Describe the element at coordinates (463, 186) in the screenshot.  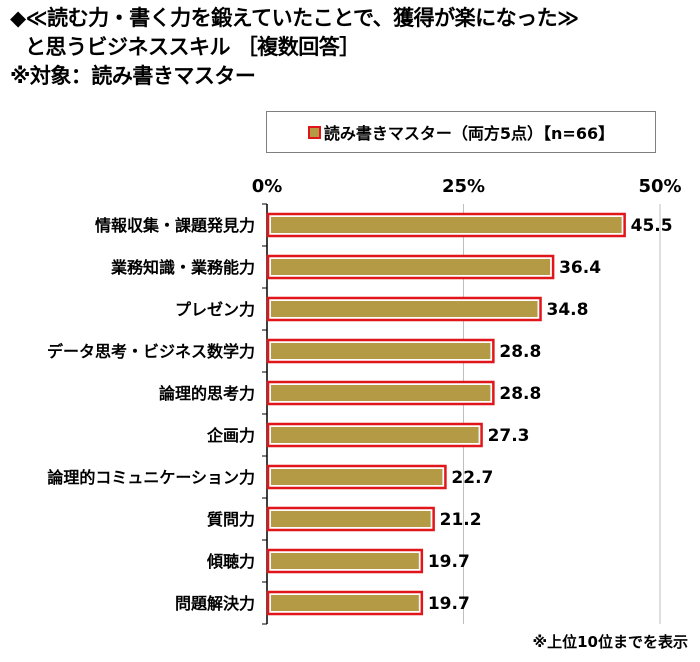
I see `x-tick-label-25: 25%` at that location.